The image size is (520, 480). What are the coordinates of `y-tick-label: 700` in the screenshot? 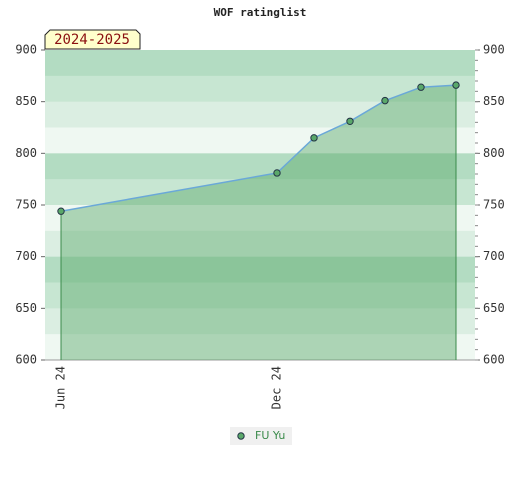 It's located at (26, 256).